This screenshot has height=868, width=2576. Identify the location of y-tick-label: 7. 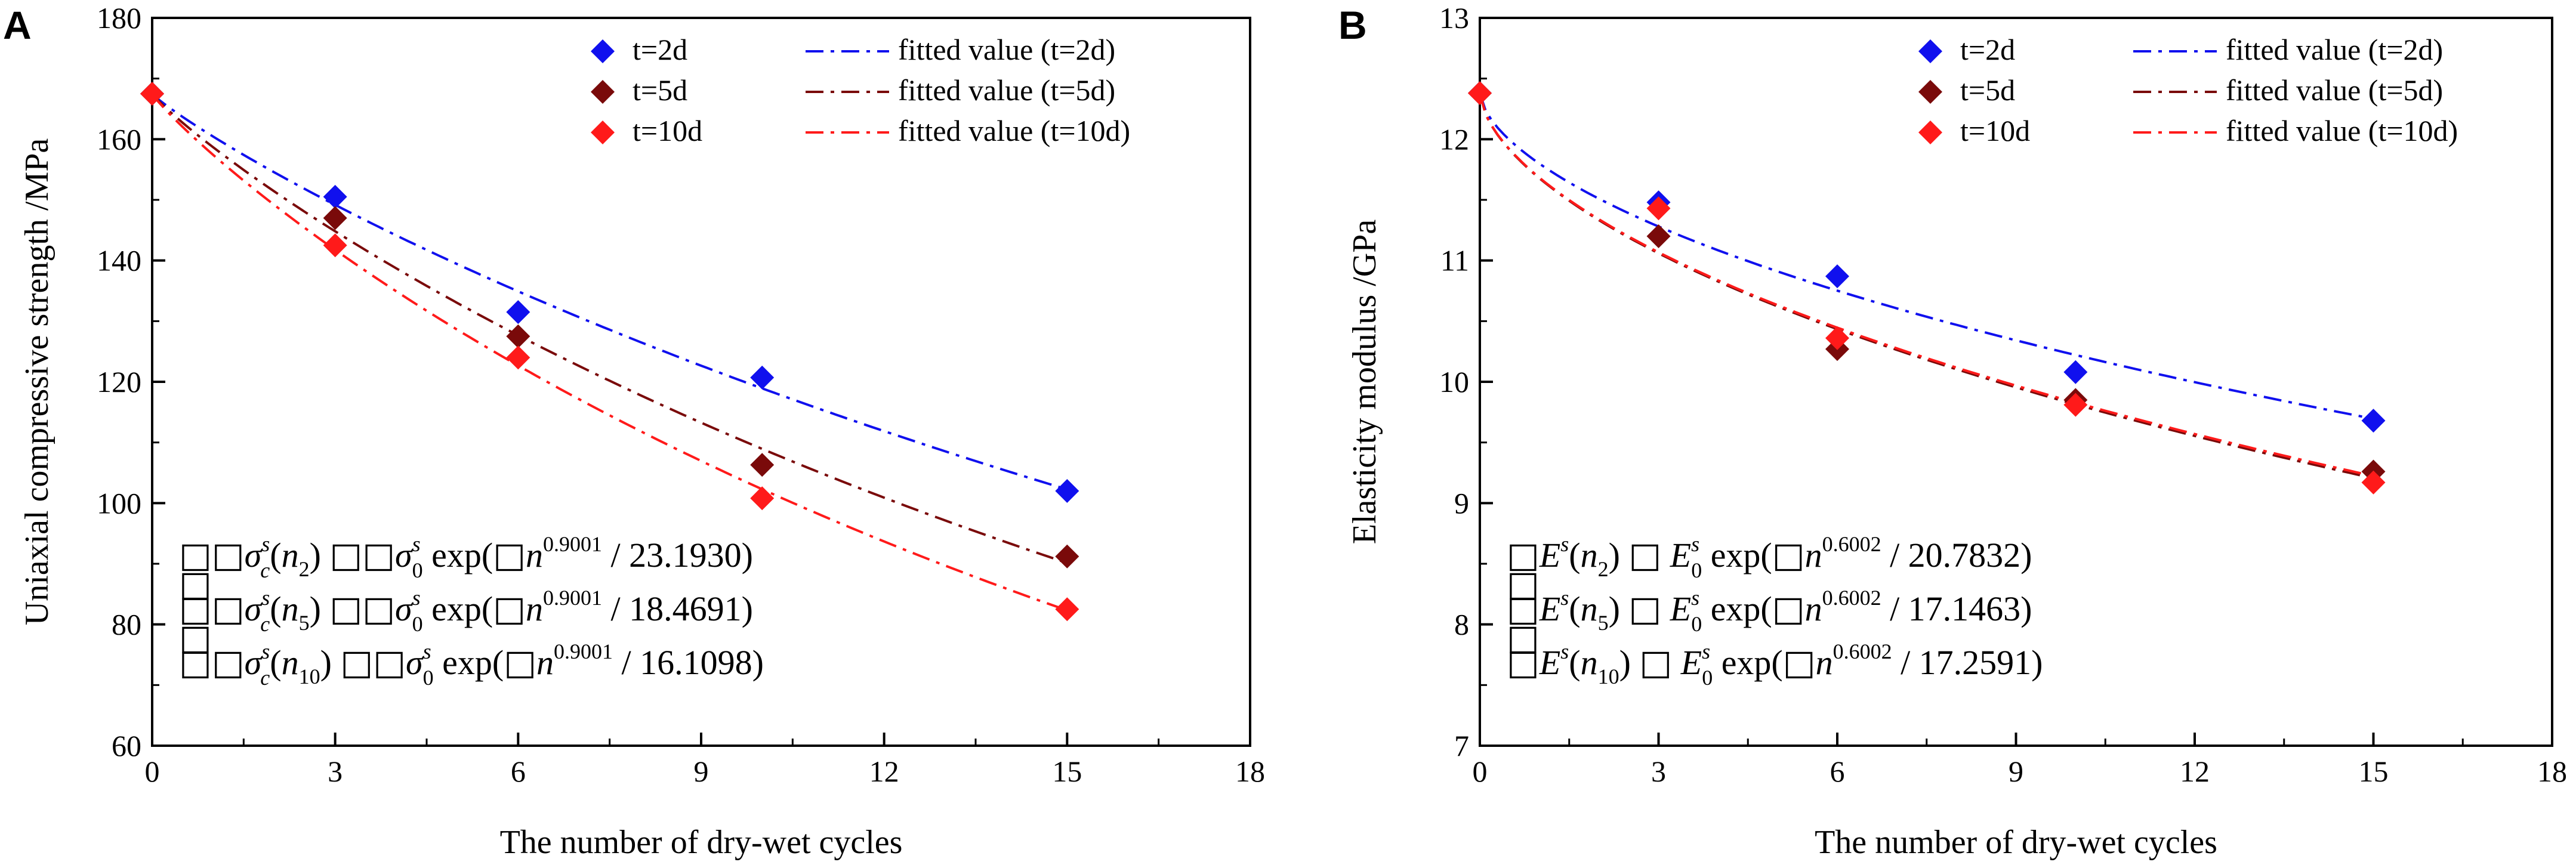
(1462, 745).